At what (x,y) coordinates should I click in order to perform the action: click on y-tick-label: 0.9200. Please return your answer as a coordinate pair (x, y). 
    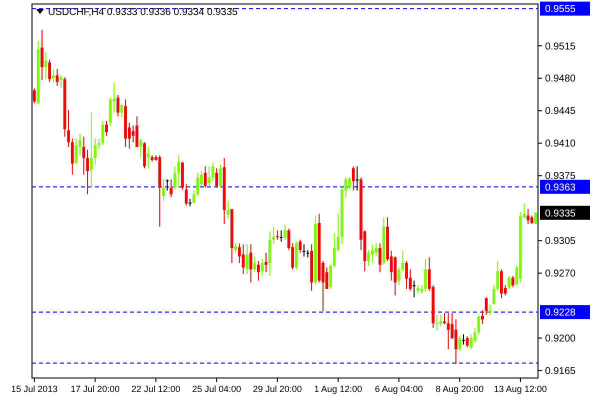
    Looking at the image, I should click on (560, 339).